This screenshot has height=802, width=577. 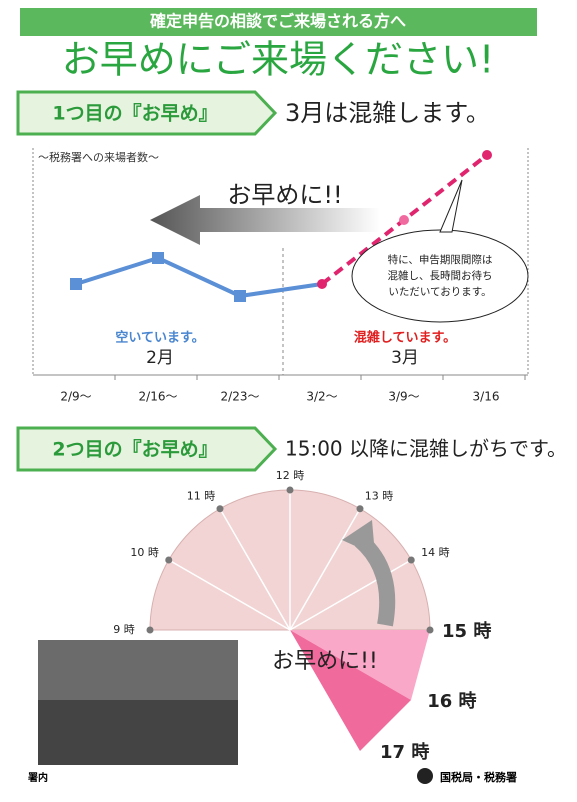 I want to click on arrow-head, so click(x=358, y=537).